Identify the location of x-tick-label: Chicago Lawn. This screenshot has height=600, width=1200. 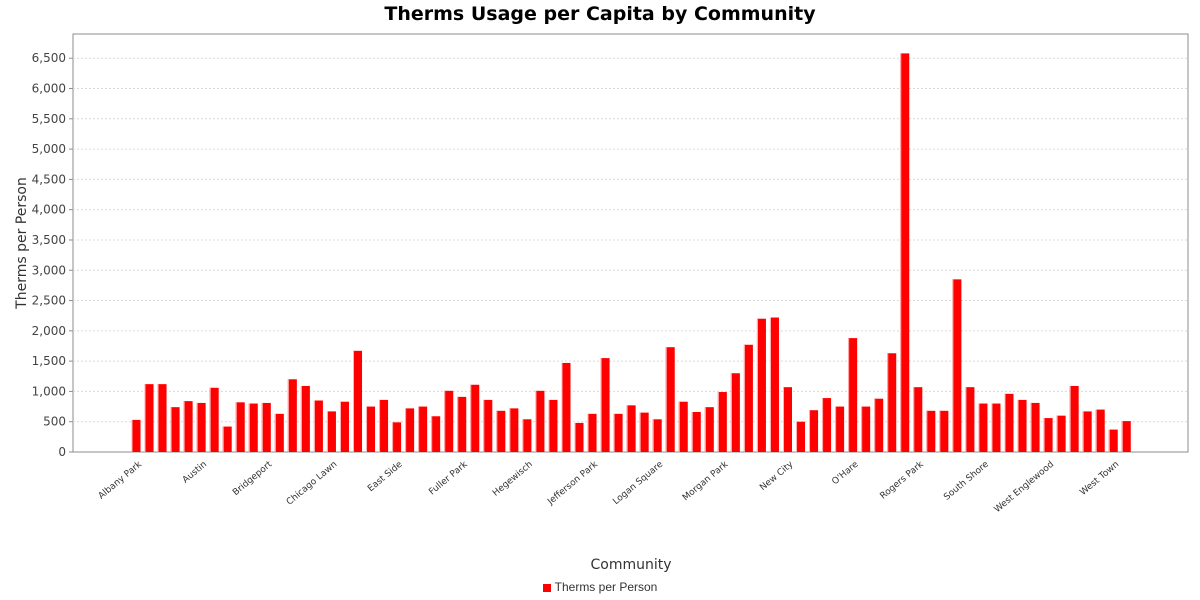
(312, 484).